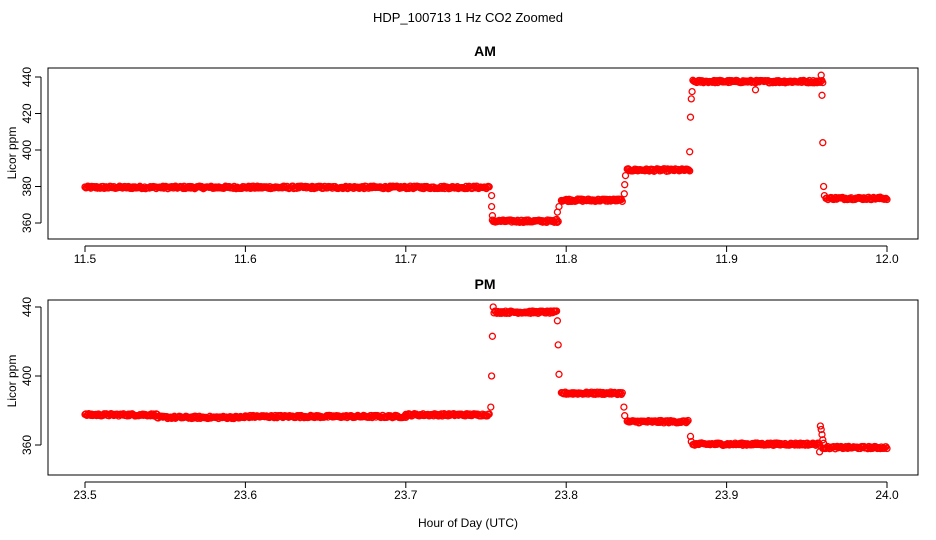  What do you see at coordinates (12, 153) in the screenshot?
I see `am-y-axis-label: Licor ppm` at bounding box center [12, 153].